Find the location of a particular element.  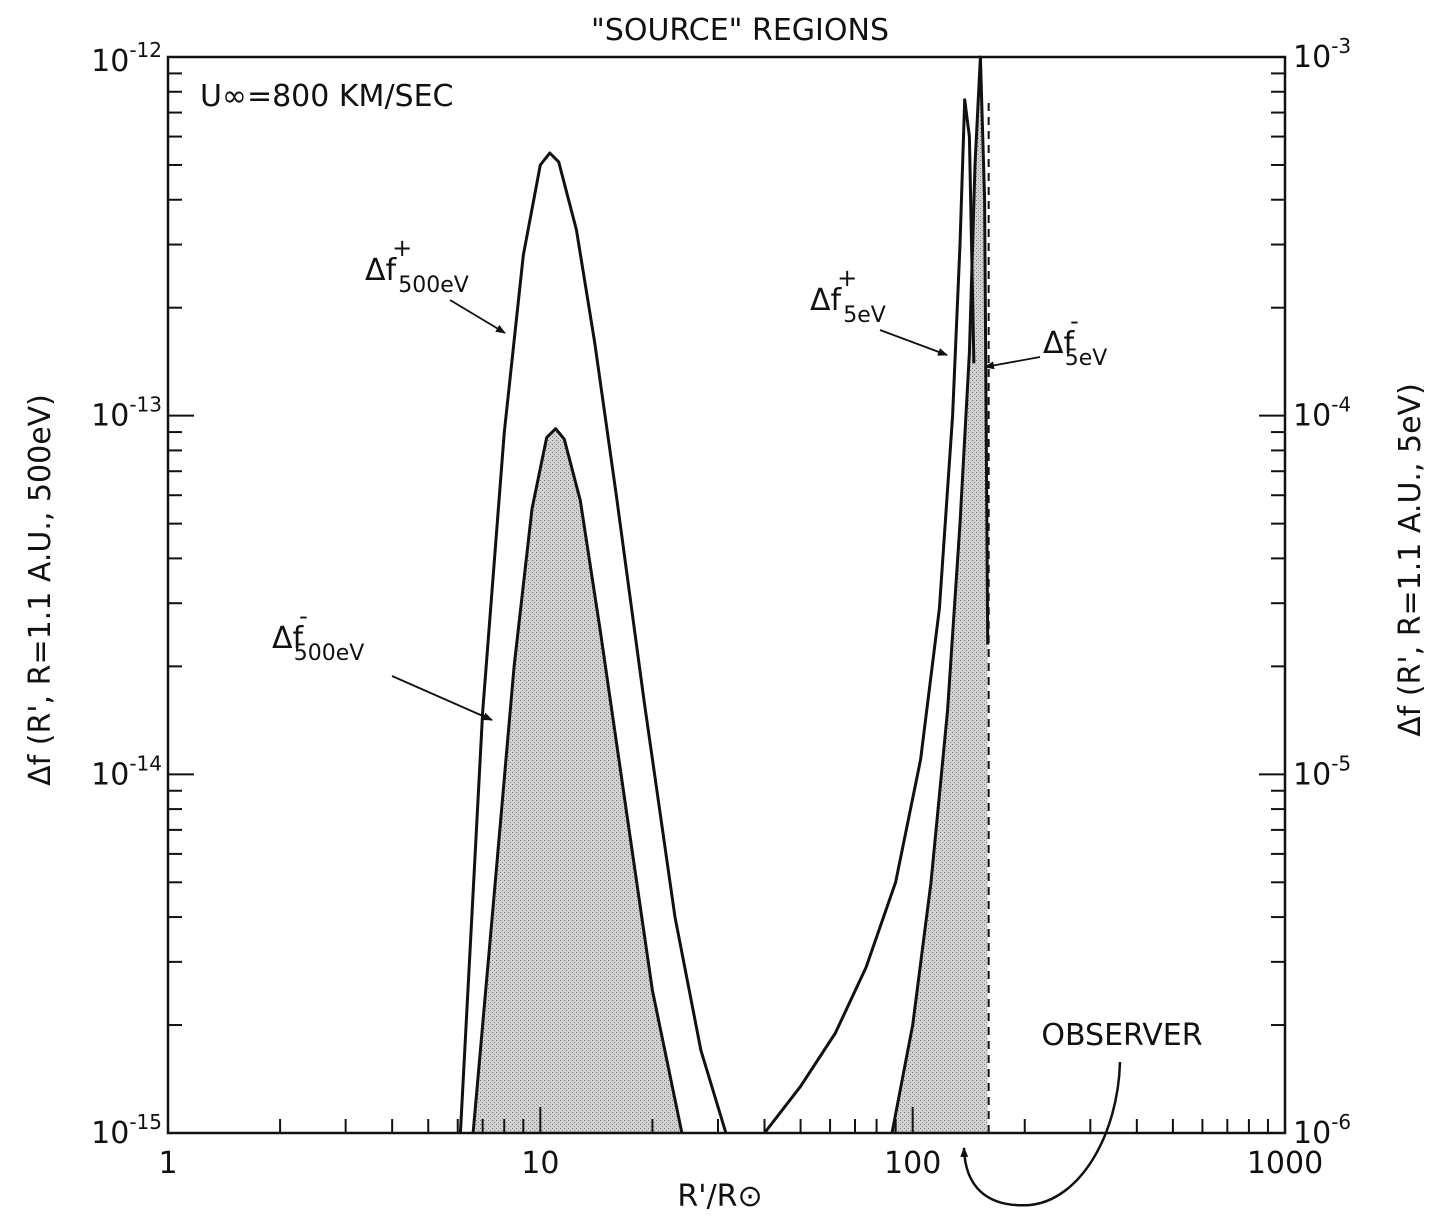

y-left-tick-label: 10-13 is located at coordinates (126, 413).